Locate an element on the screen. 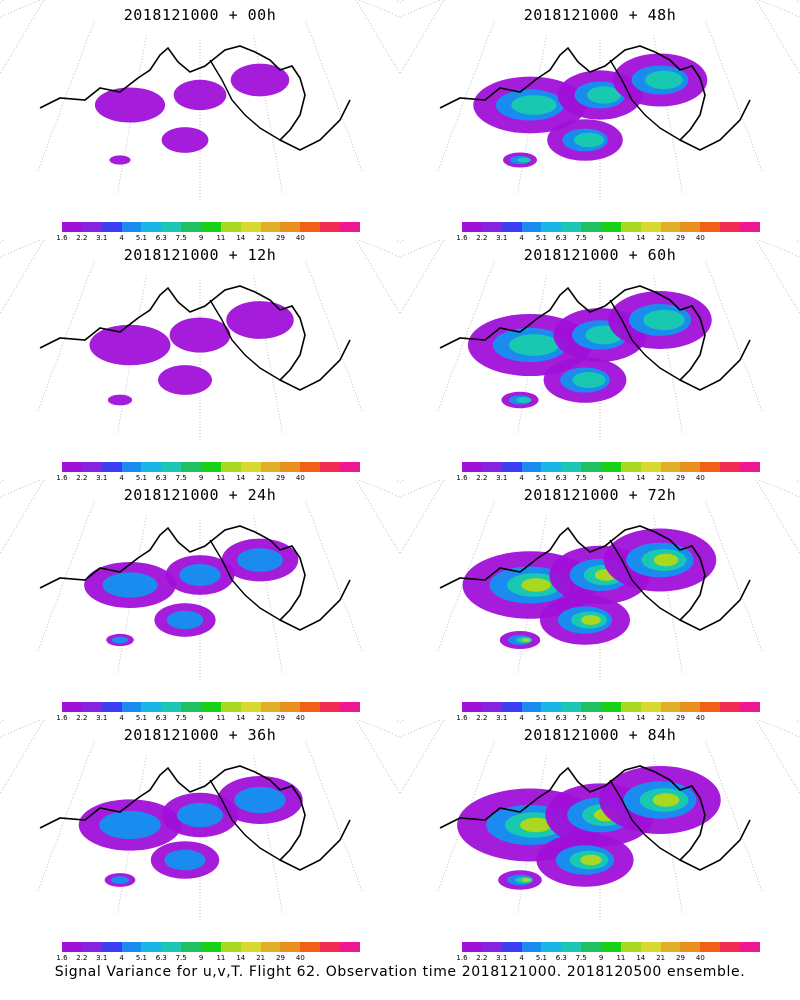 The image size is (800, 1000). colorbar-tick-label: 11 is located at coordinates (621, 238).